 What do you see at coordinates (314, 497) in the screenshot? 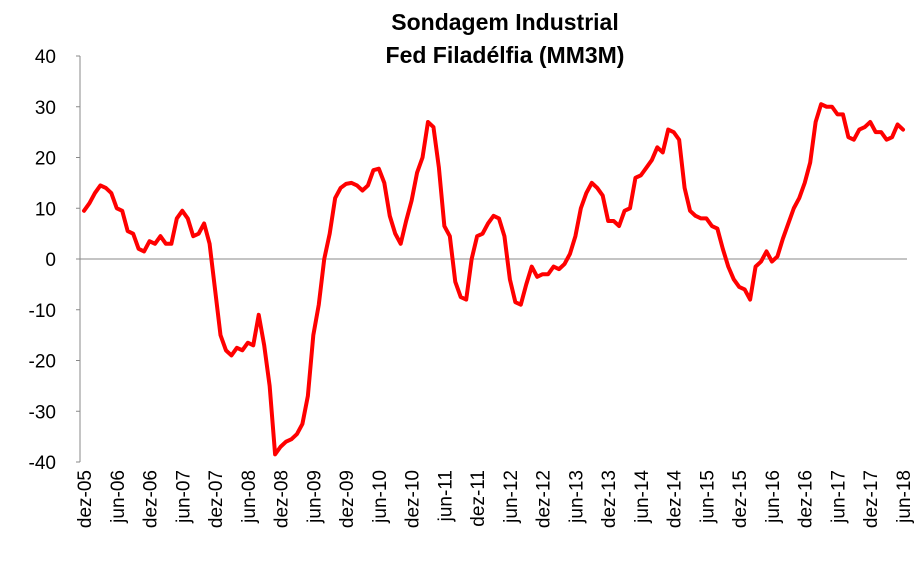
I see `x-tick-label: jun-09` at bounding box center [314, 497].